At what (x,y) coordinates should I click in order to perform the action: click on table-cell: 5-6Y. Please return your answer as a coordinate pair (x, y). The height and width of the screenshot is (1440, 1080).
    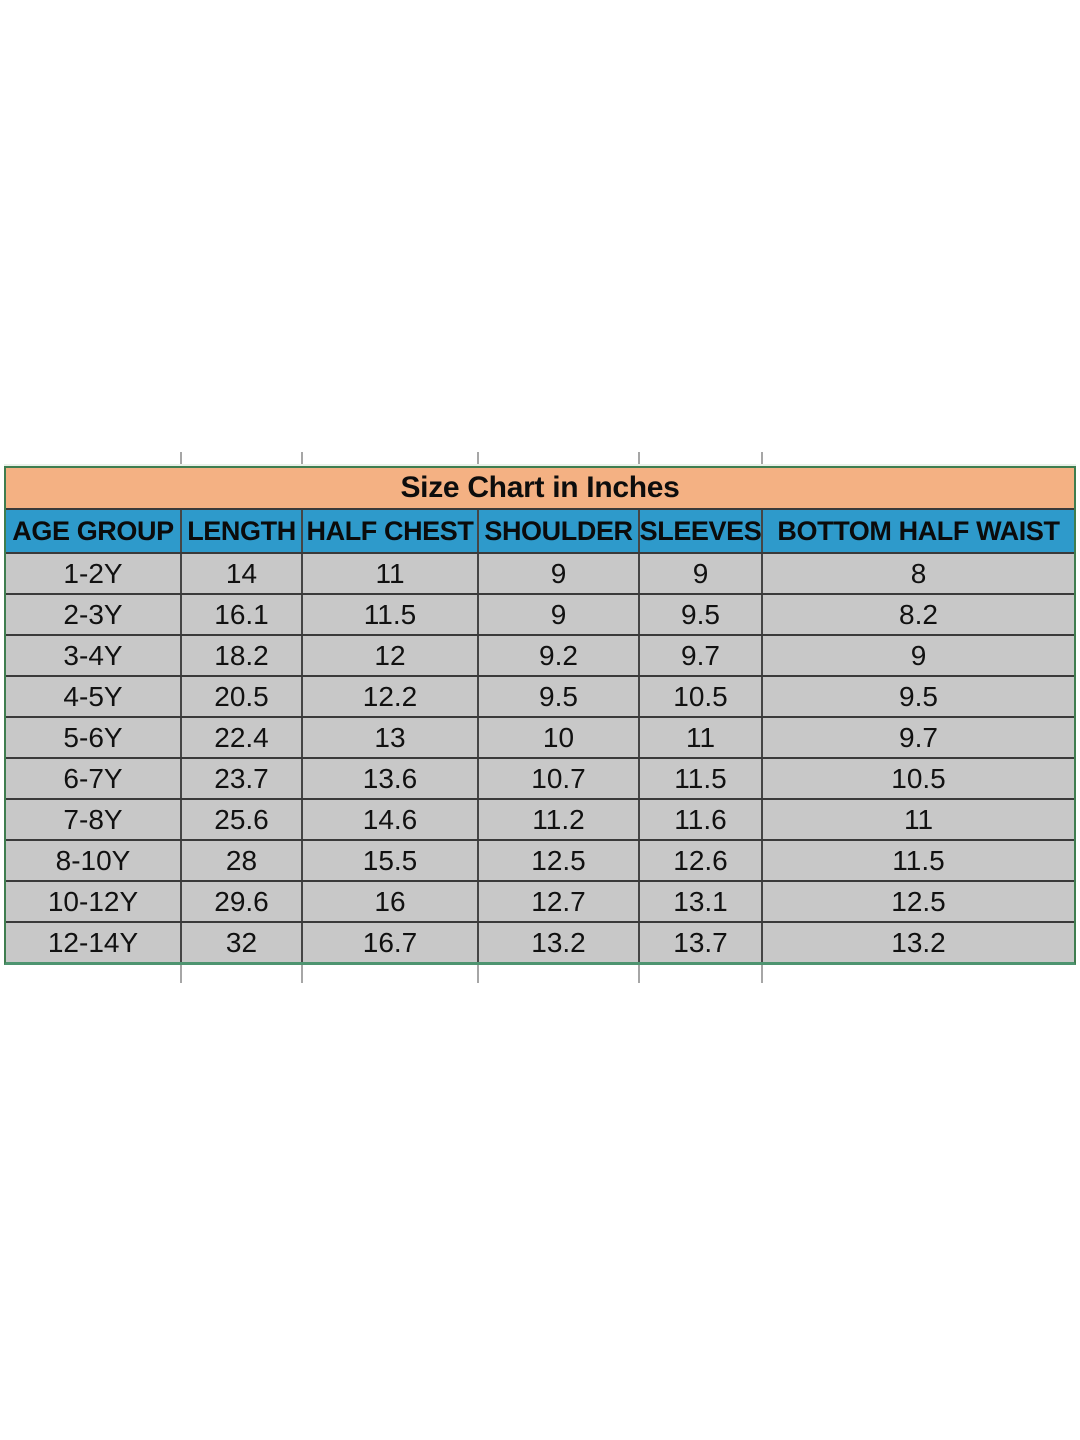
    Looking at the image, I should click on (93, 737).